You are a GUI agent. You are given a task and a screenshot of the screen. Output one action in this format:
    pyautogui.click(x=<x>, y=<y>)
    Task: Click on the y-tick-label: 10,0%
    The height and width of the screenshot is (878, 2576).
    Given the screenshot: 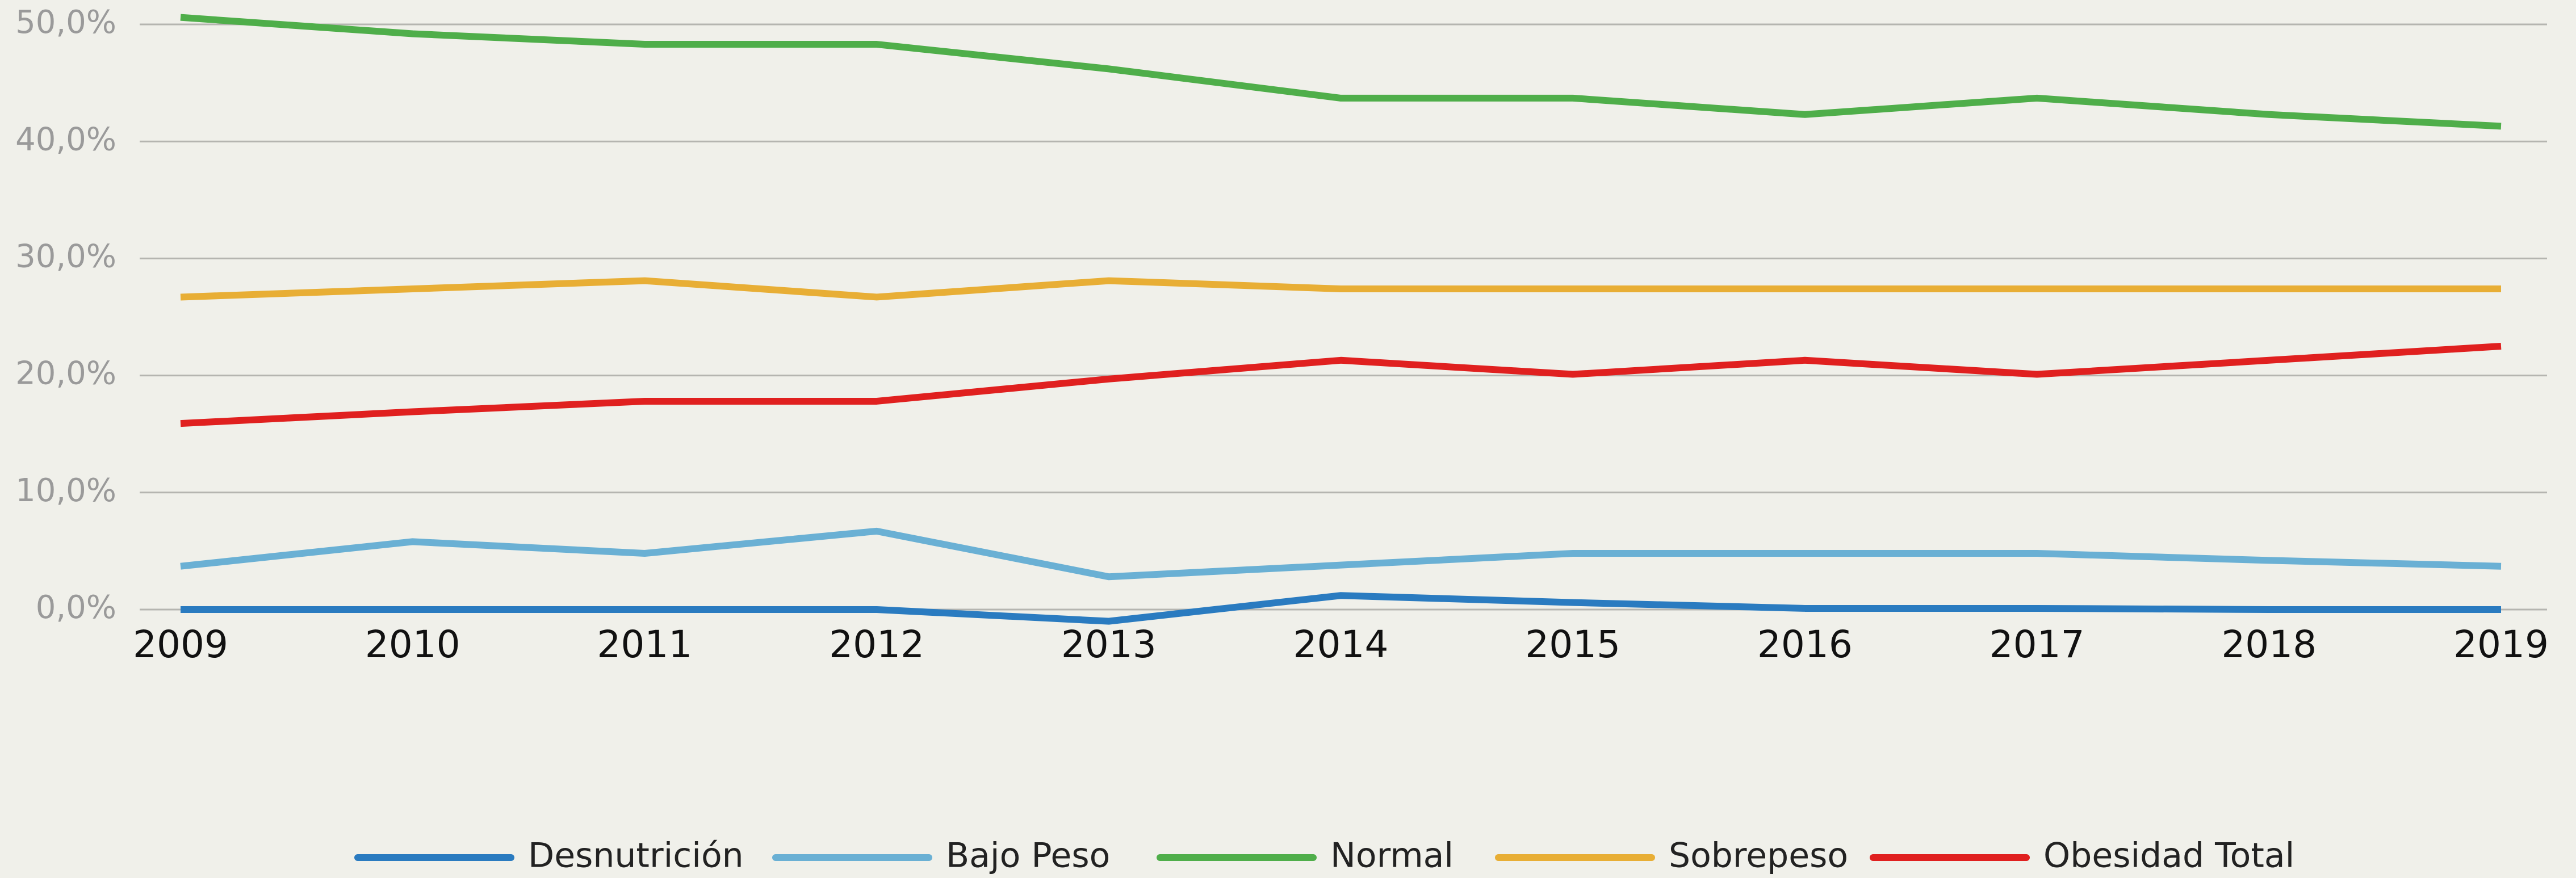 What is the action you would take?
    pyautogui.click(x=65, y=491)
    